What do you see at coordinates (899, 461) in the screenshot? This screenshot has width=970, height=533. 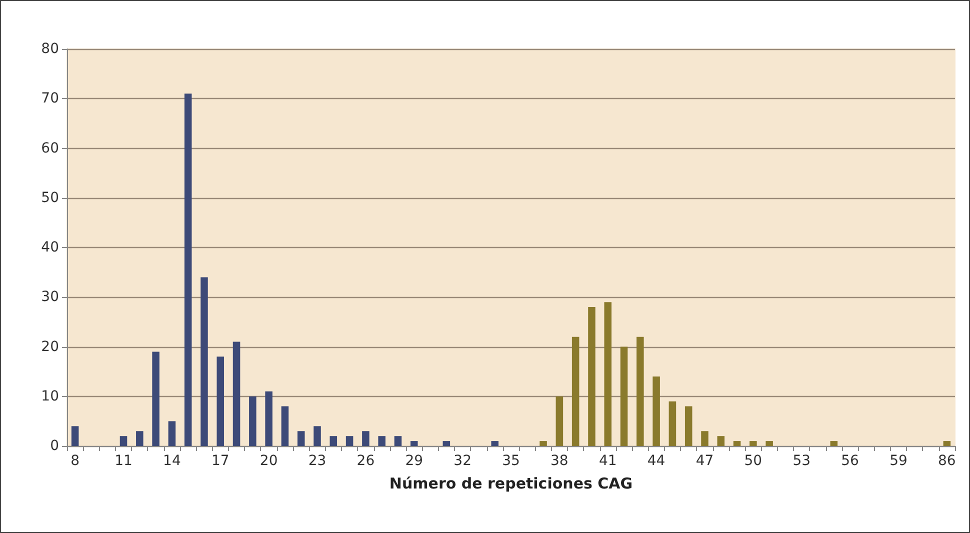 I see `x-tick-label: 59` at bounding box center [899, 461].